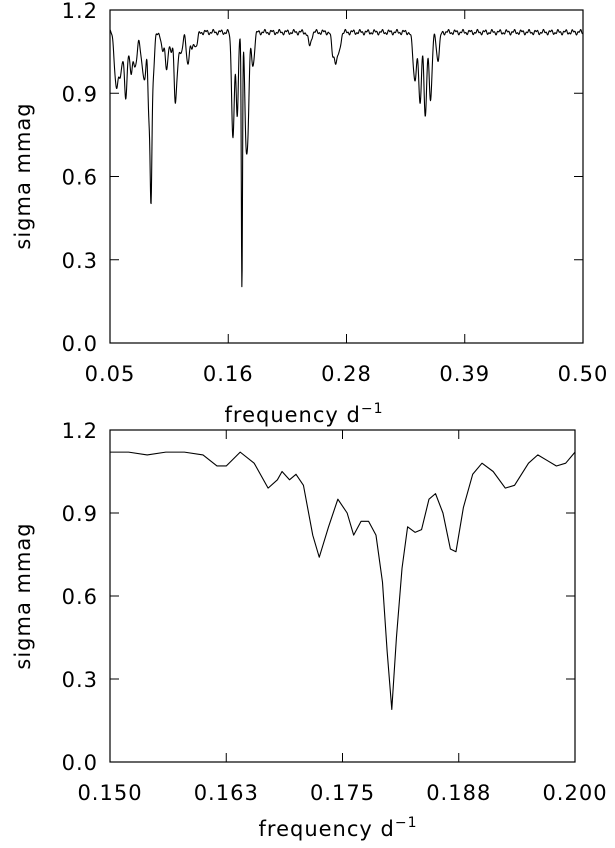 This screenshot has height=848, width=615. I want to click on x-tick-label: 0.200, so click(574, 793).